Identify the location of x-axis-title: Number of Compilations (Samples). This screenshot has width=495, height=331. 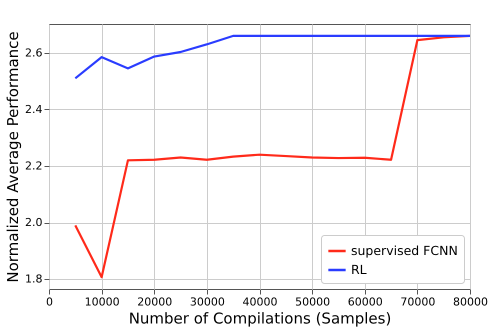
(260, 319).